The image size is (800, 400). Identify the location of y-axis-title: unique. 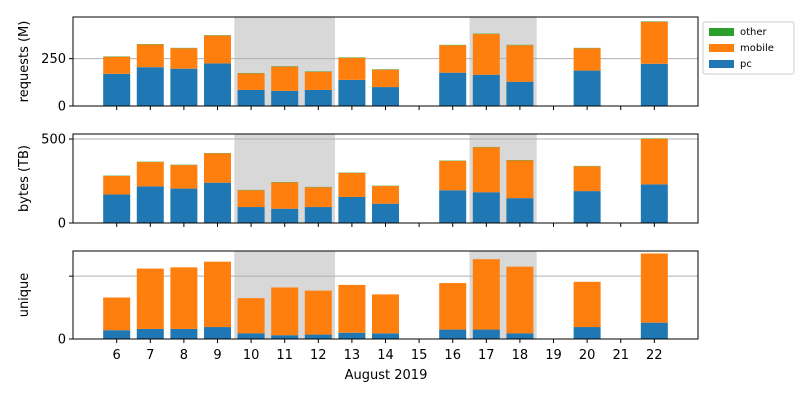
(24, 295).